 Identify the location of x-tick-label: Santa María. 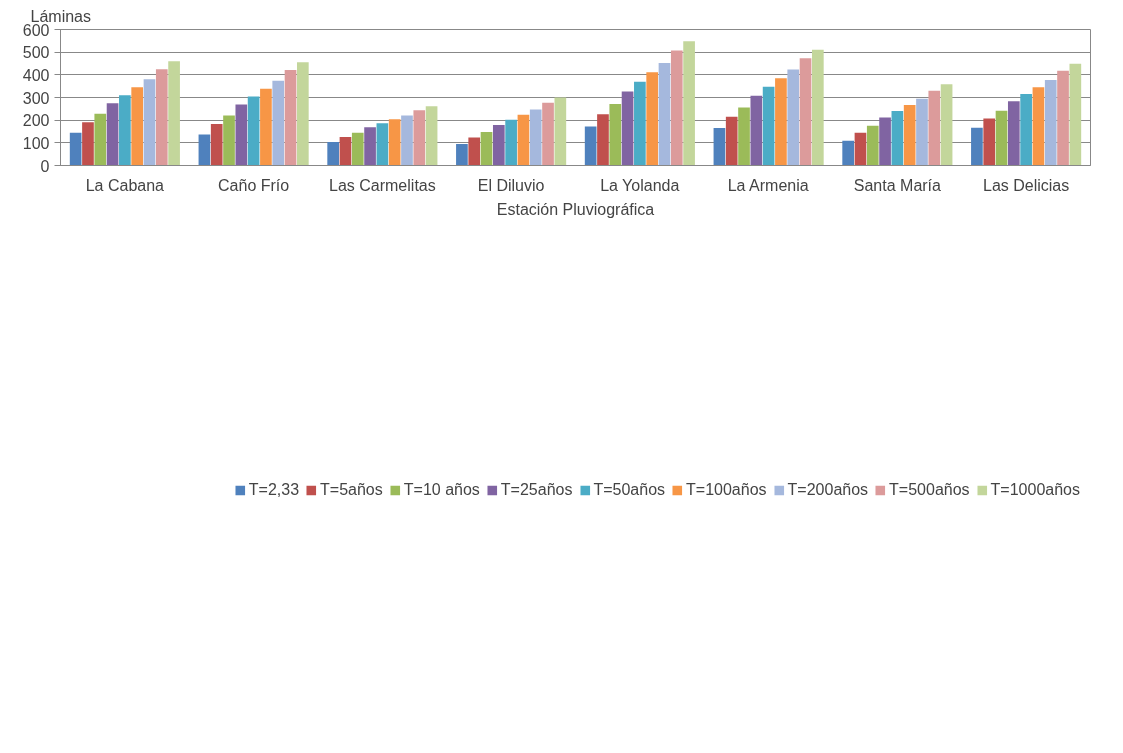
(897, 185).